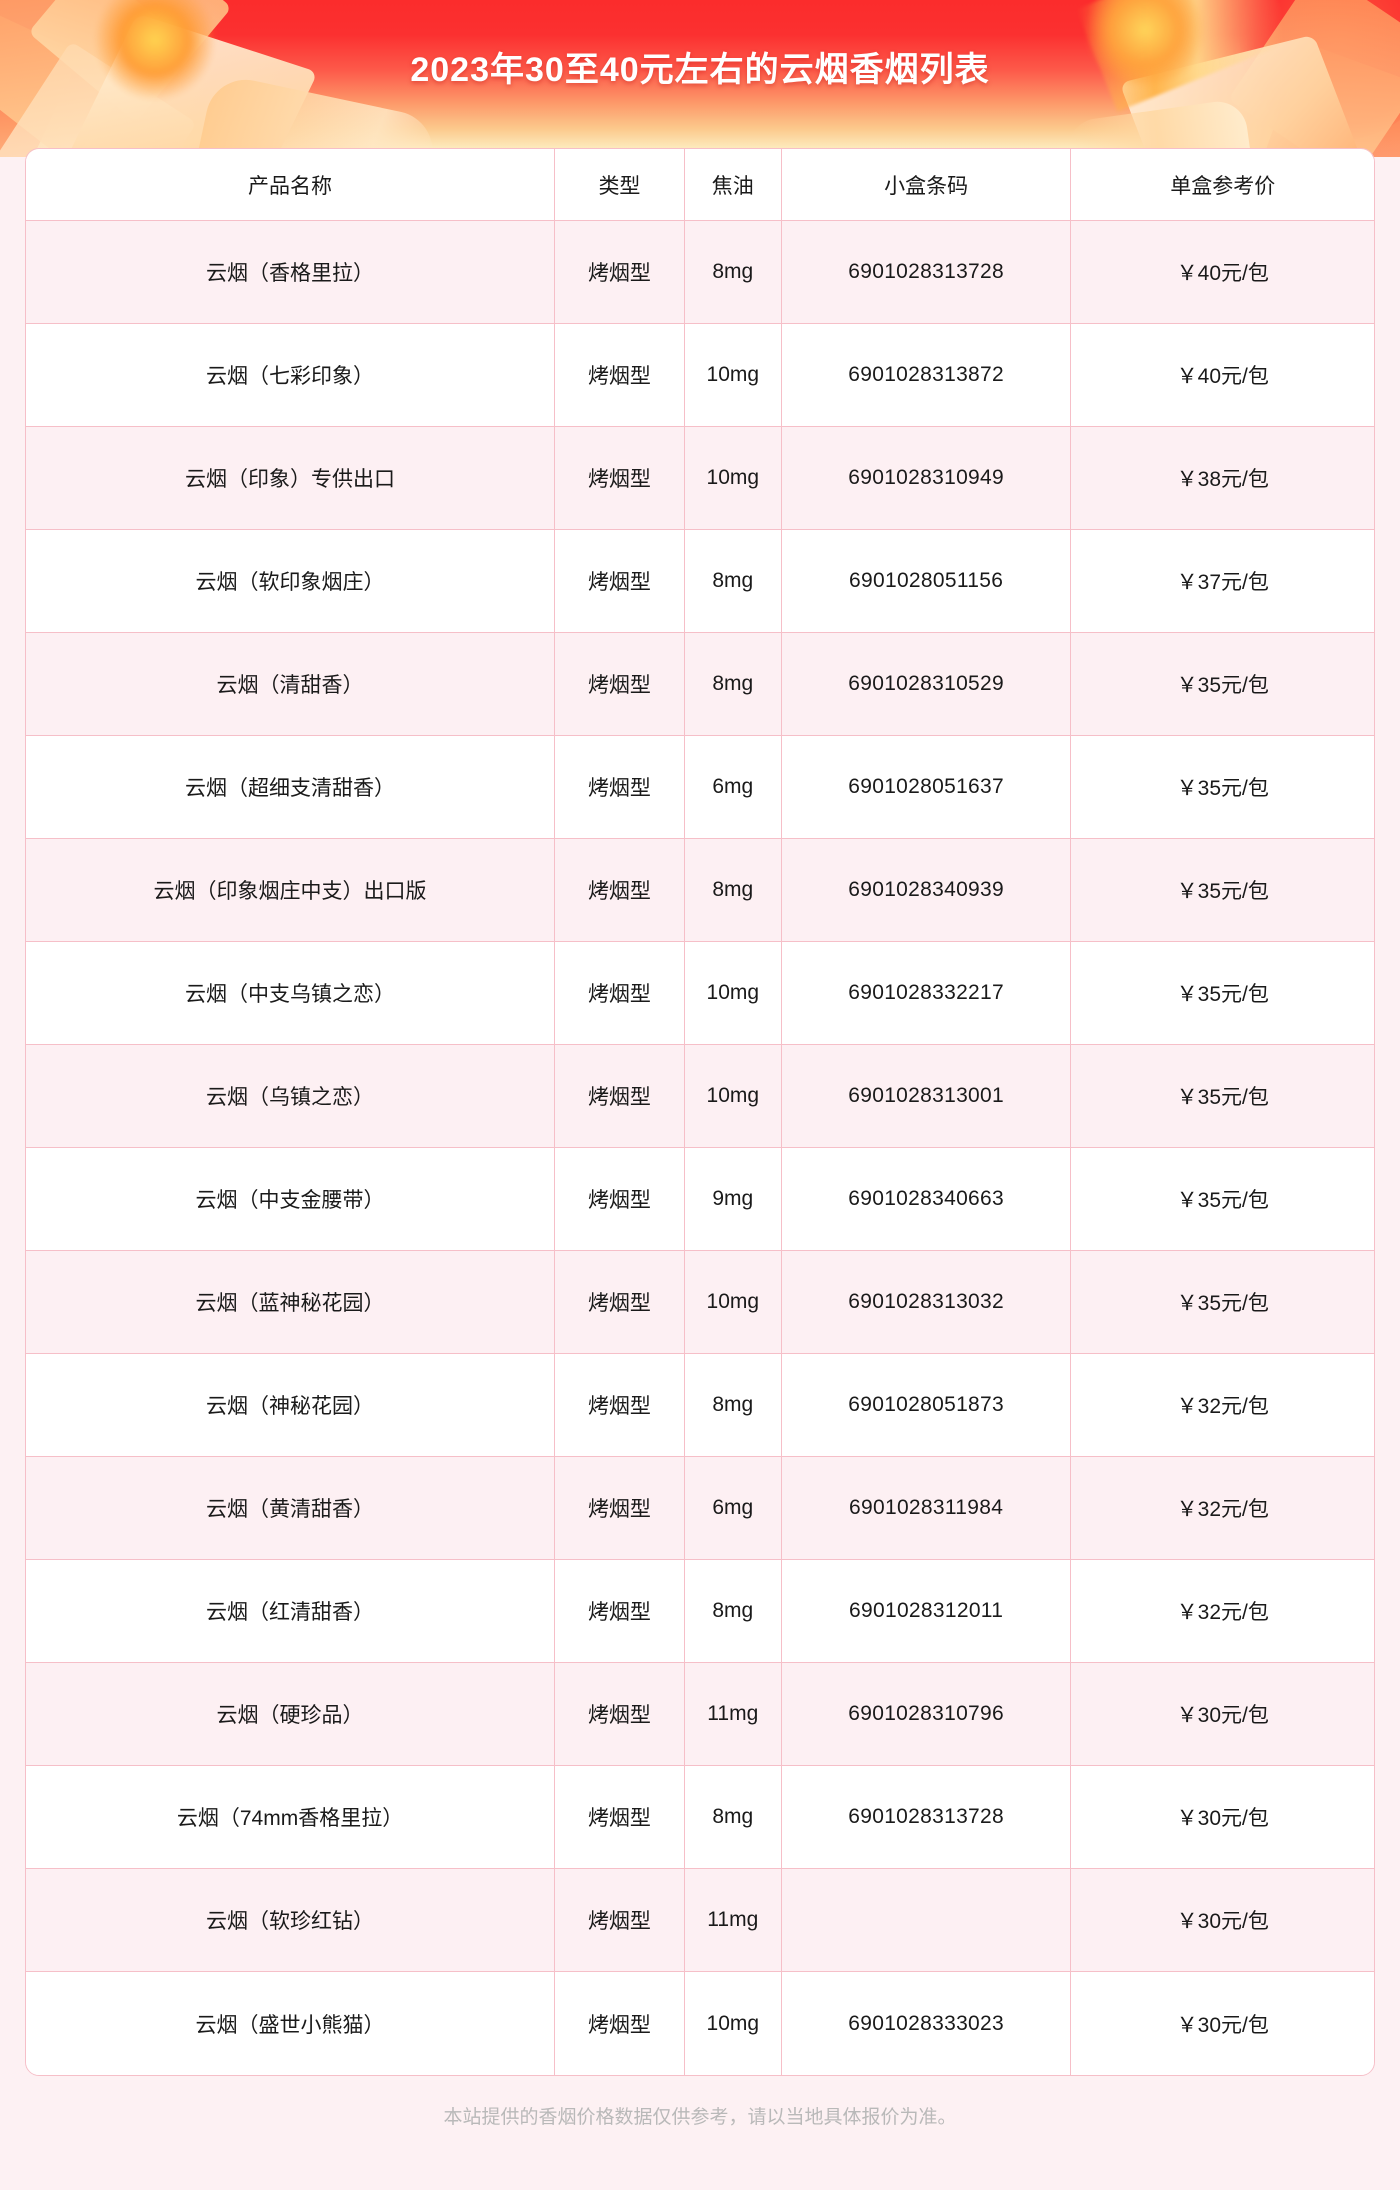  Describe the element at coordinates (291, 684) in the screenshot. I see `cell-product-name: 云烟（清甜香）` at that location.